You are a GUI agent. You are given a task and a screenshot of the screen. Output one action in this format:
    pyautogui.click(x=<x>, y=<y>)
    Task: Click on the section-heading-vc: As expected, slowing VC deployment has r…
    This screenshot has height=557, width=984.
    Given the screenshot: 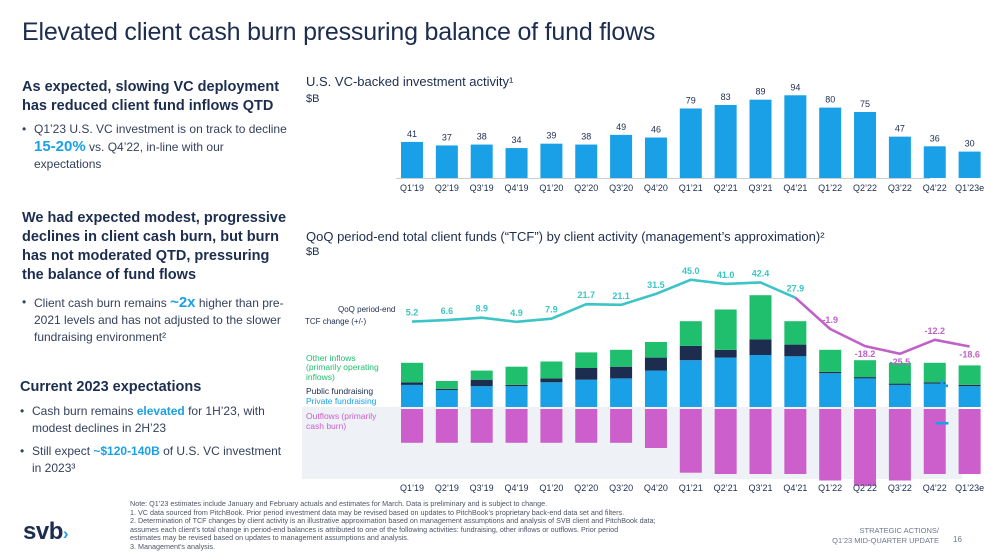 What is the action you would take?
    pyautogui.click(x=151, y=96)
    